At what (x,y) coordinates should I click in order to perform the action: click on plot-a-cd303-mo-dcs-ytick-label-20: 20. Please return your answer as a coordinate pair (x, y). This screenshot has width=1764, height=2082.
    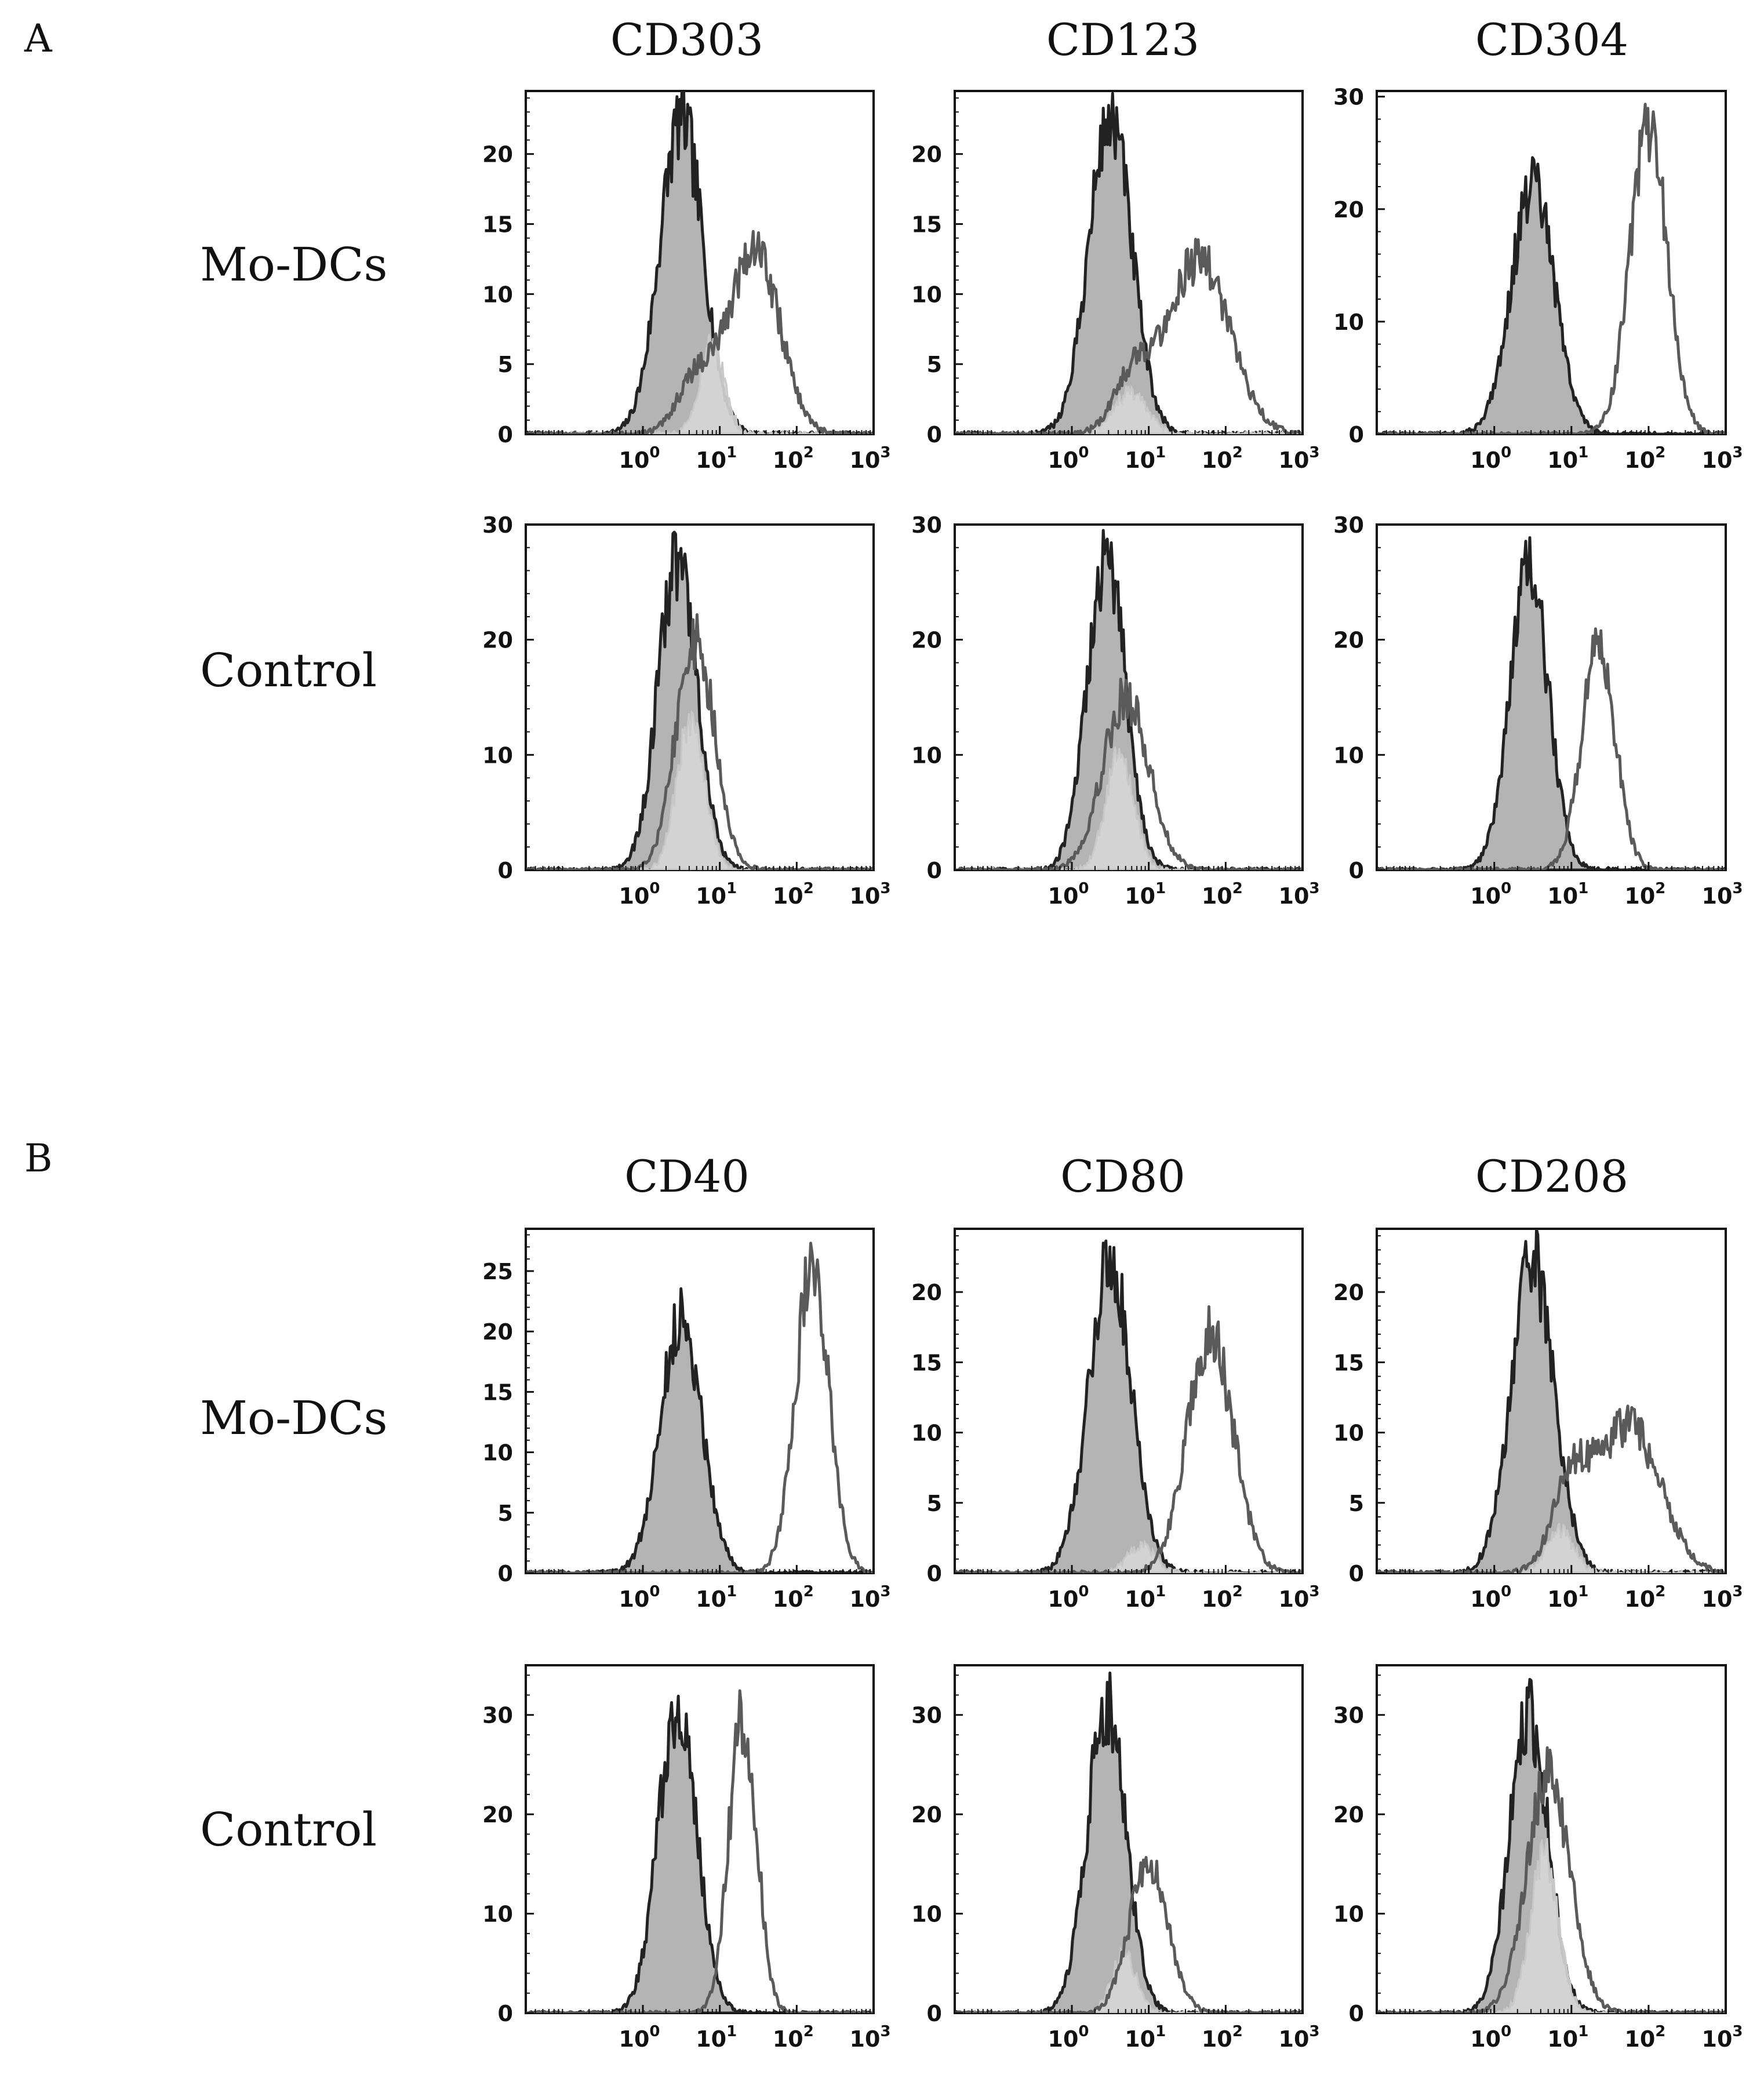
    Looking at the image, I should click on (497, 155).